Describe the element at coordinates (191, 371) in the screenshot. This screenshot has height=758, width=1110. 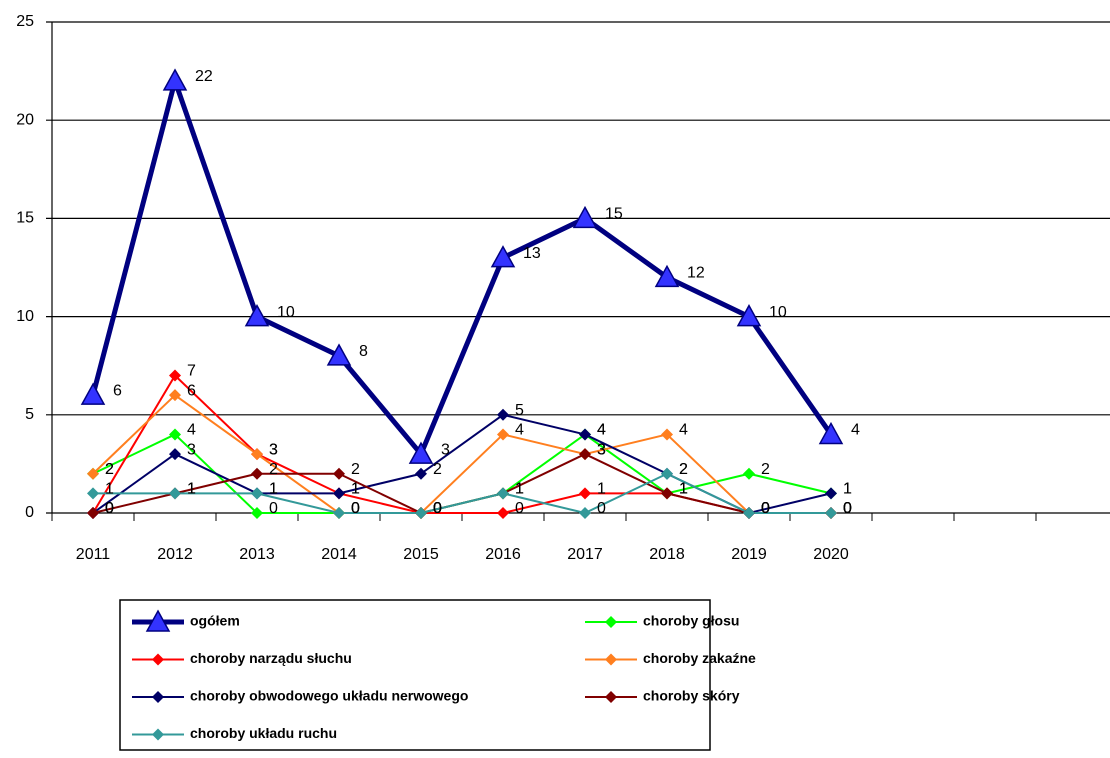
I see `data-label: 7` at that location.